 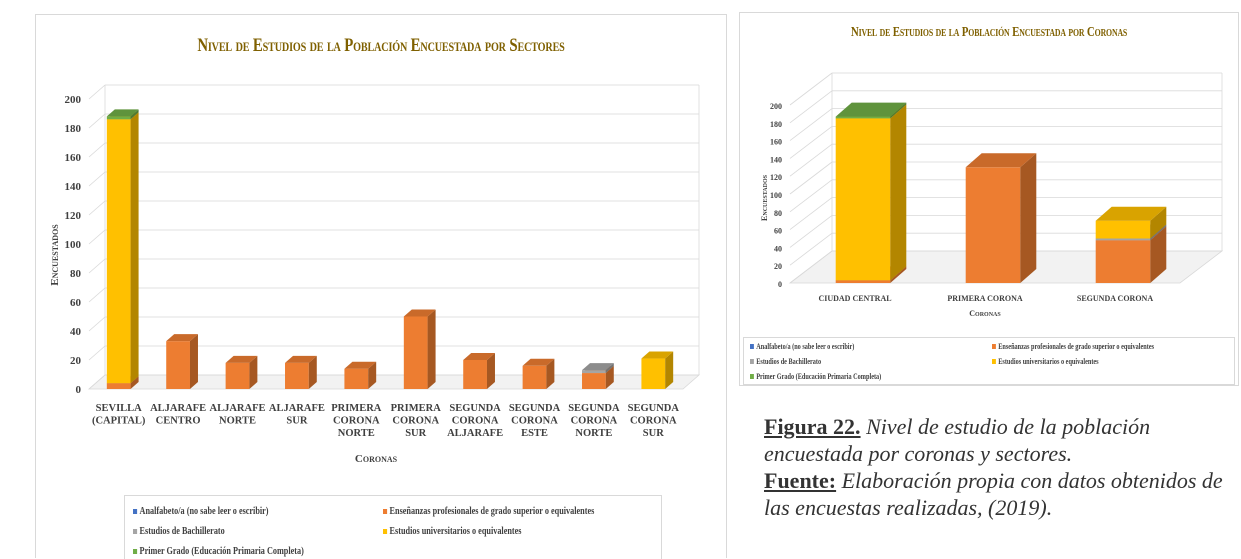 I want to click on x-axis-title: Coronas, so click(x=376, y=459).